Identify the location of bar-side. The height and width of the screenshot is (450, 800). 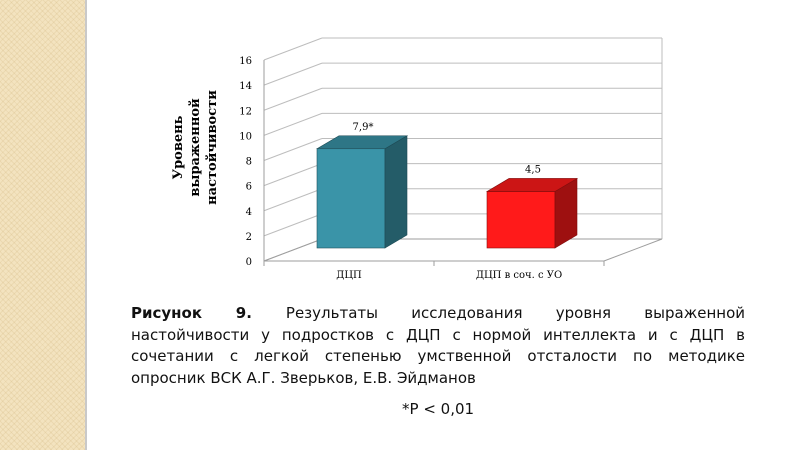
(396, 192).